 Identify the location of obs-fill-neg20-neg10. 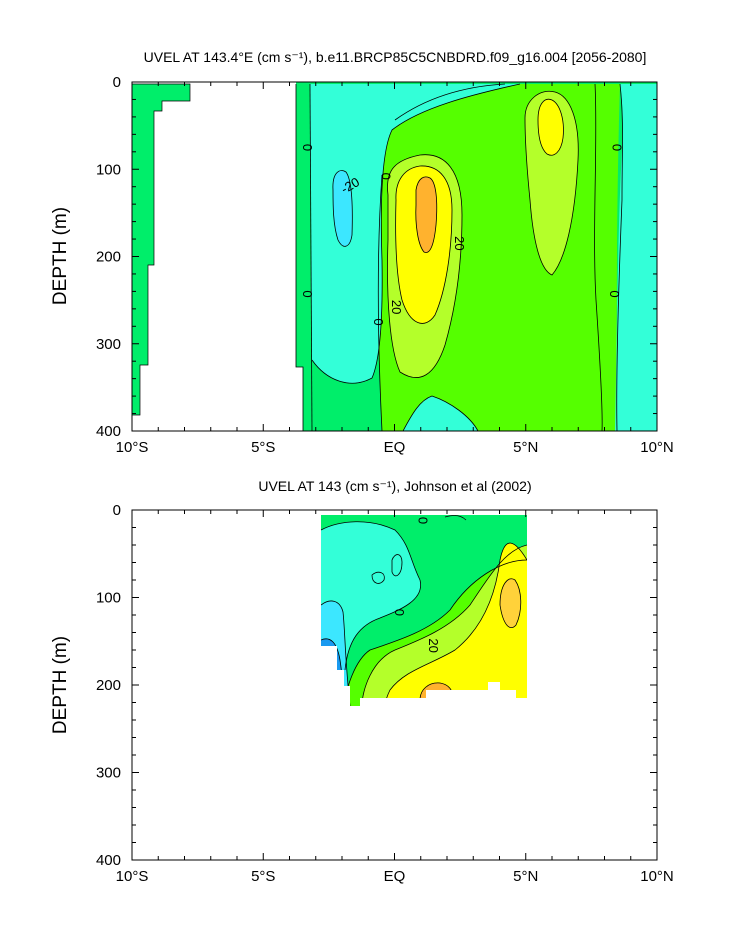
(371, 595).